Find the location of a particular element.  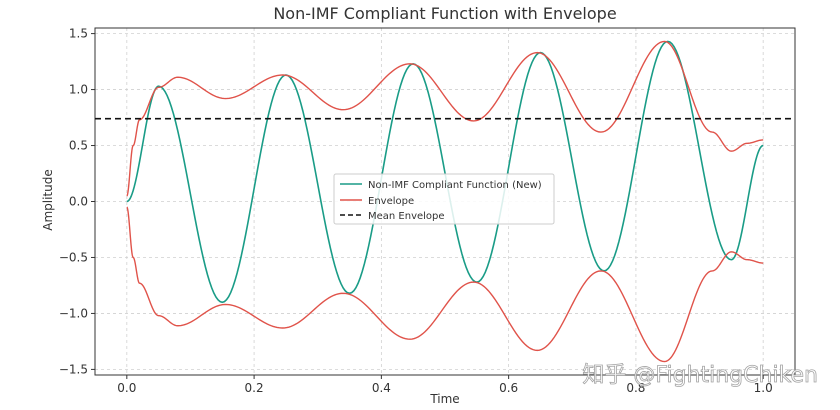

watermark: 知乎 @FightingChiken is located at coordinates (700, 375).